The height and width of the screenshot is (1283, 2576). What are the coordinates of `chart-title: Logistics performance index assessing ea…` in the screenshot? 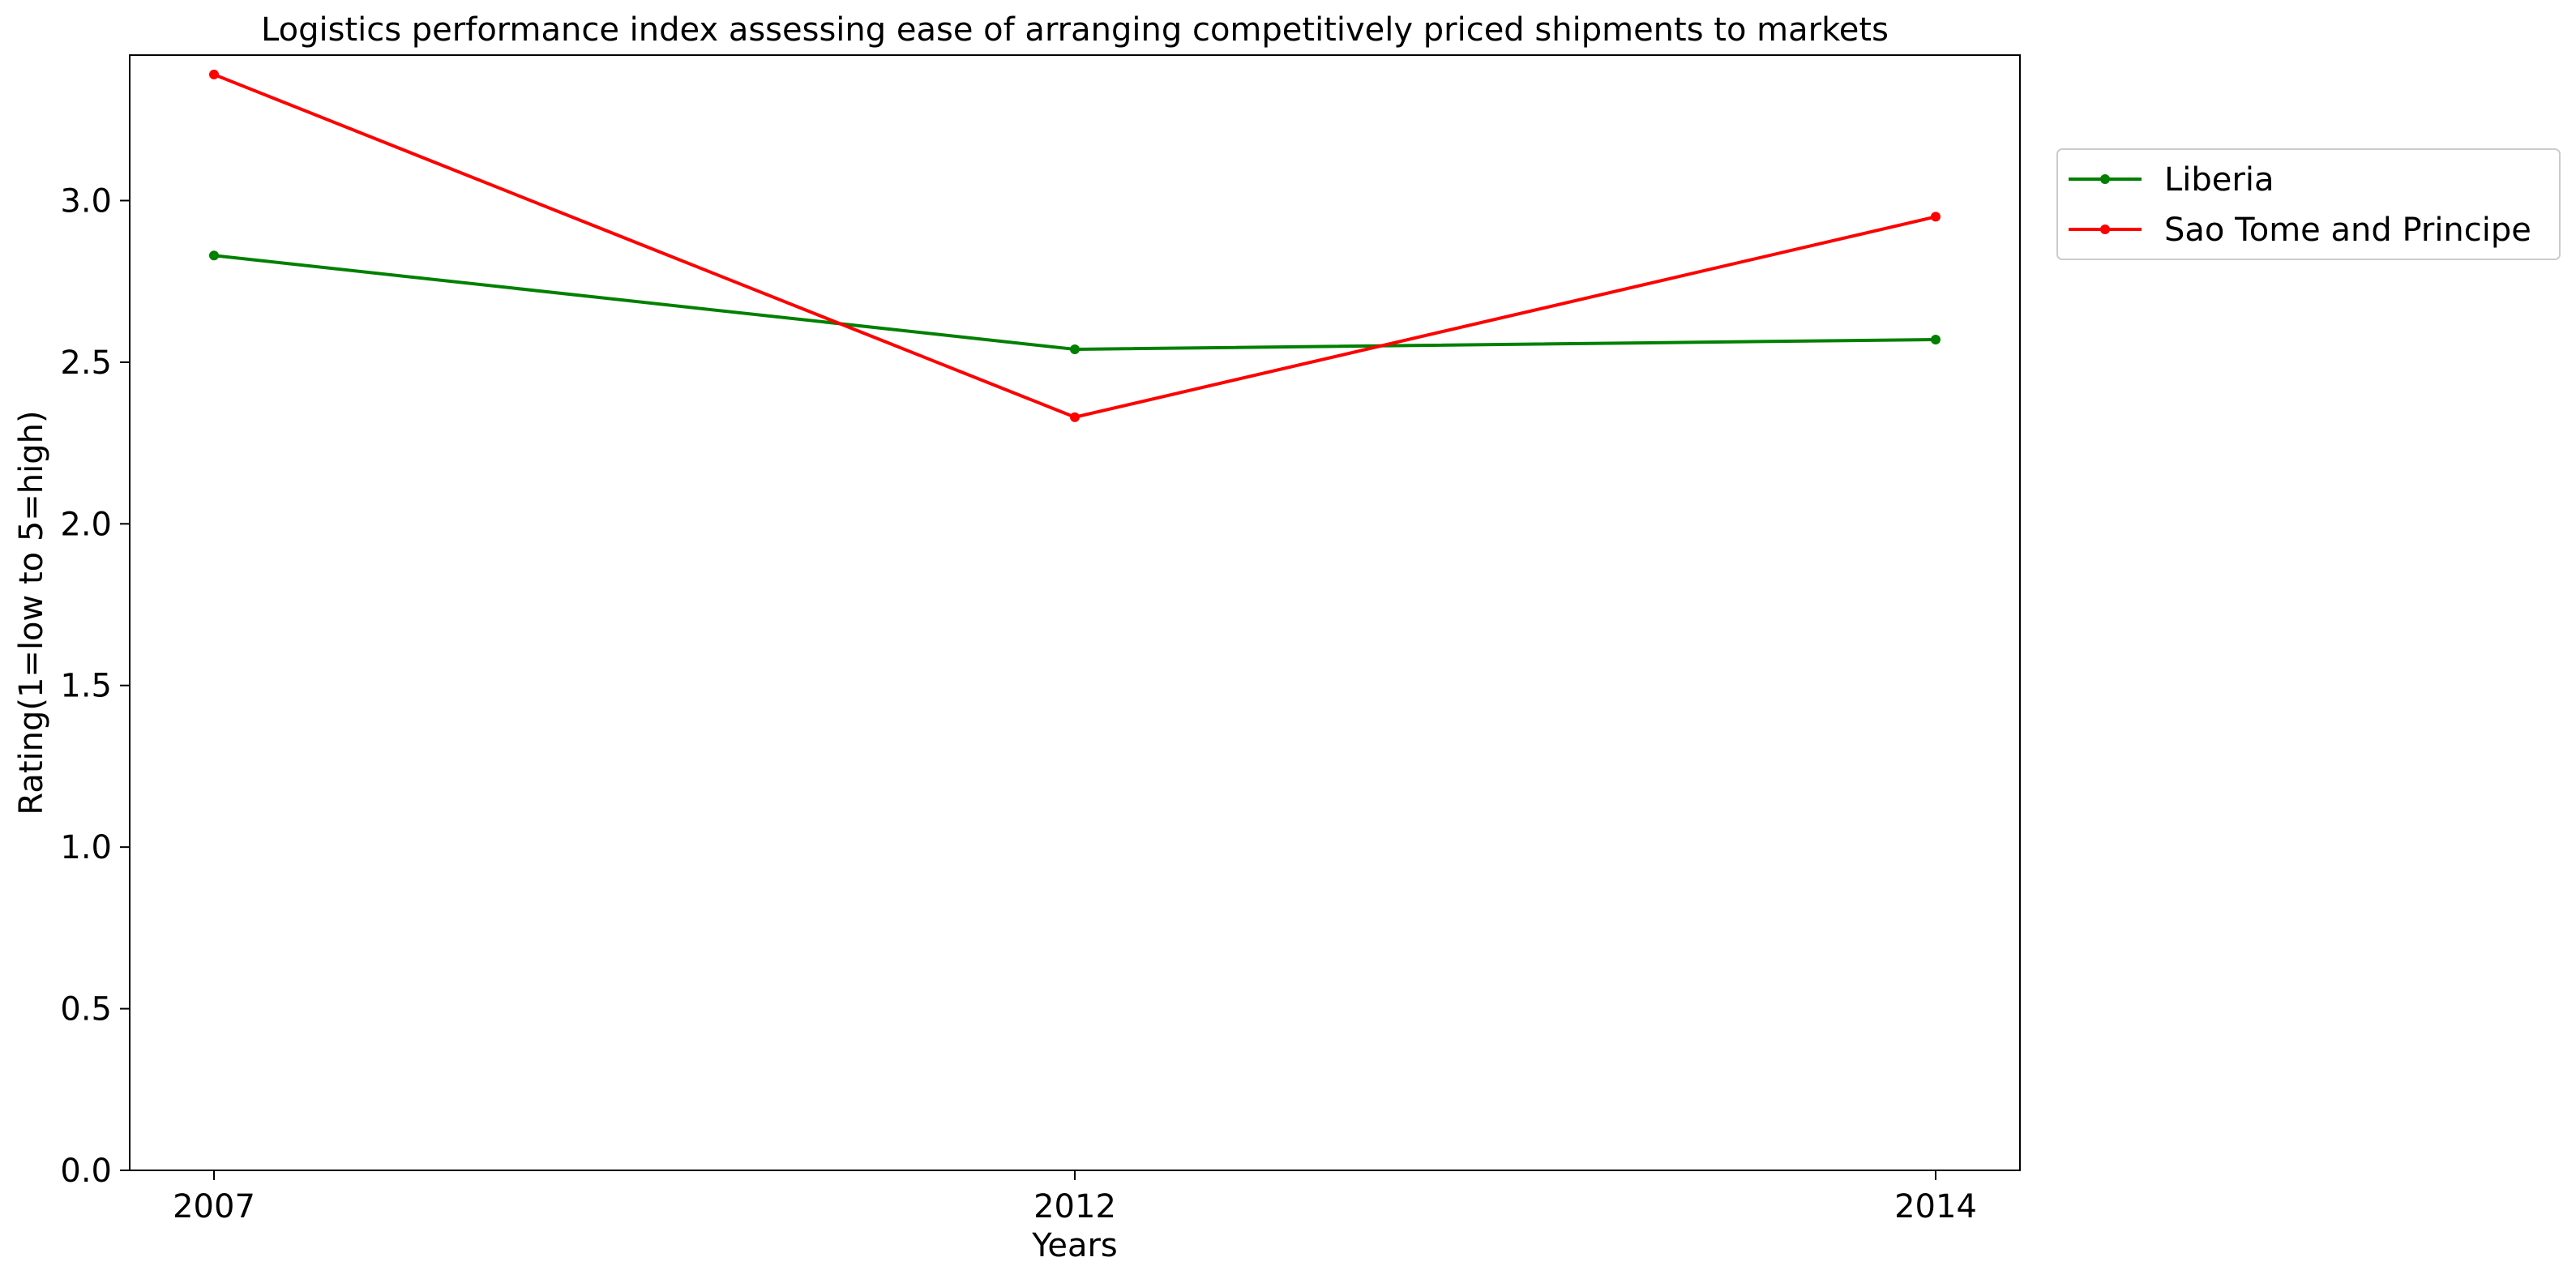 It's located at (1075, 30).